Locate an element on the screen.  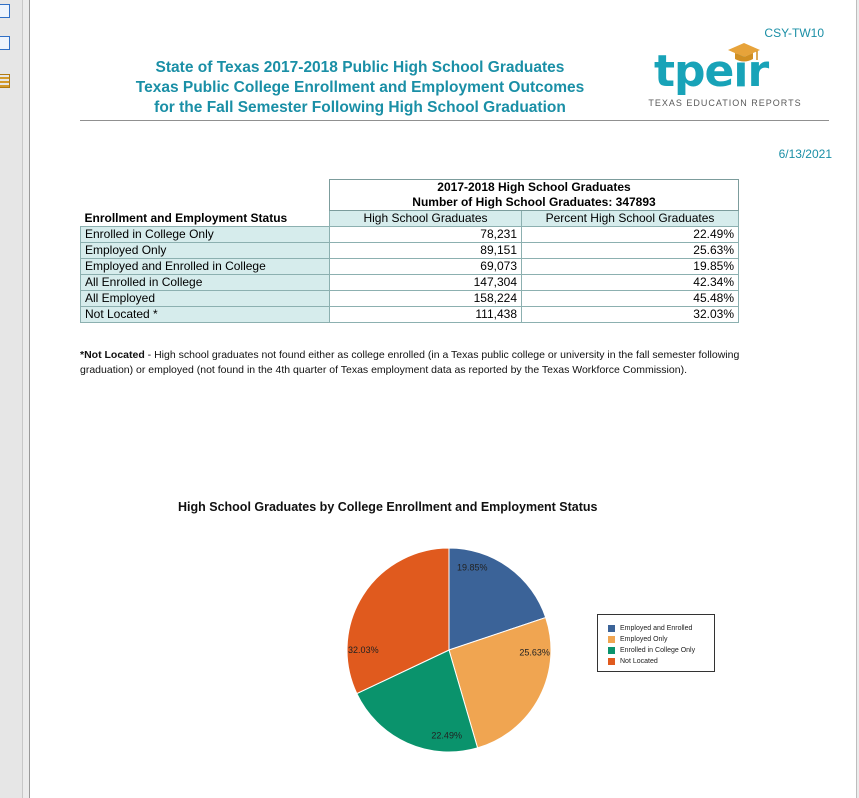
legend-label: Employed Only is located at coordinates (644, 639).